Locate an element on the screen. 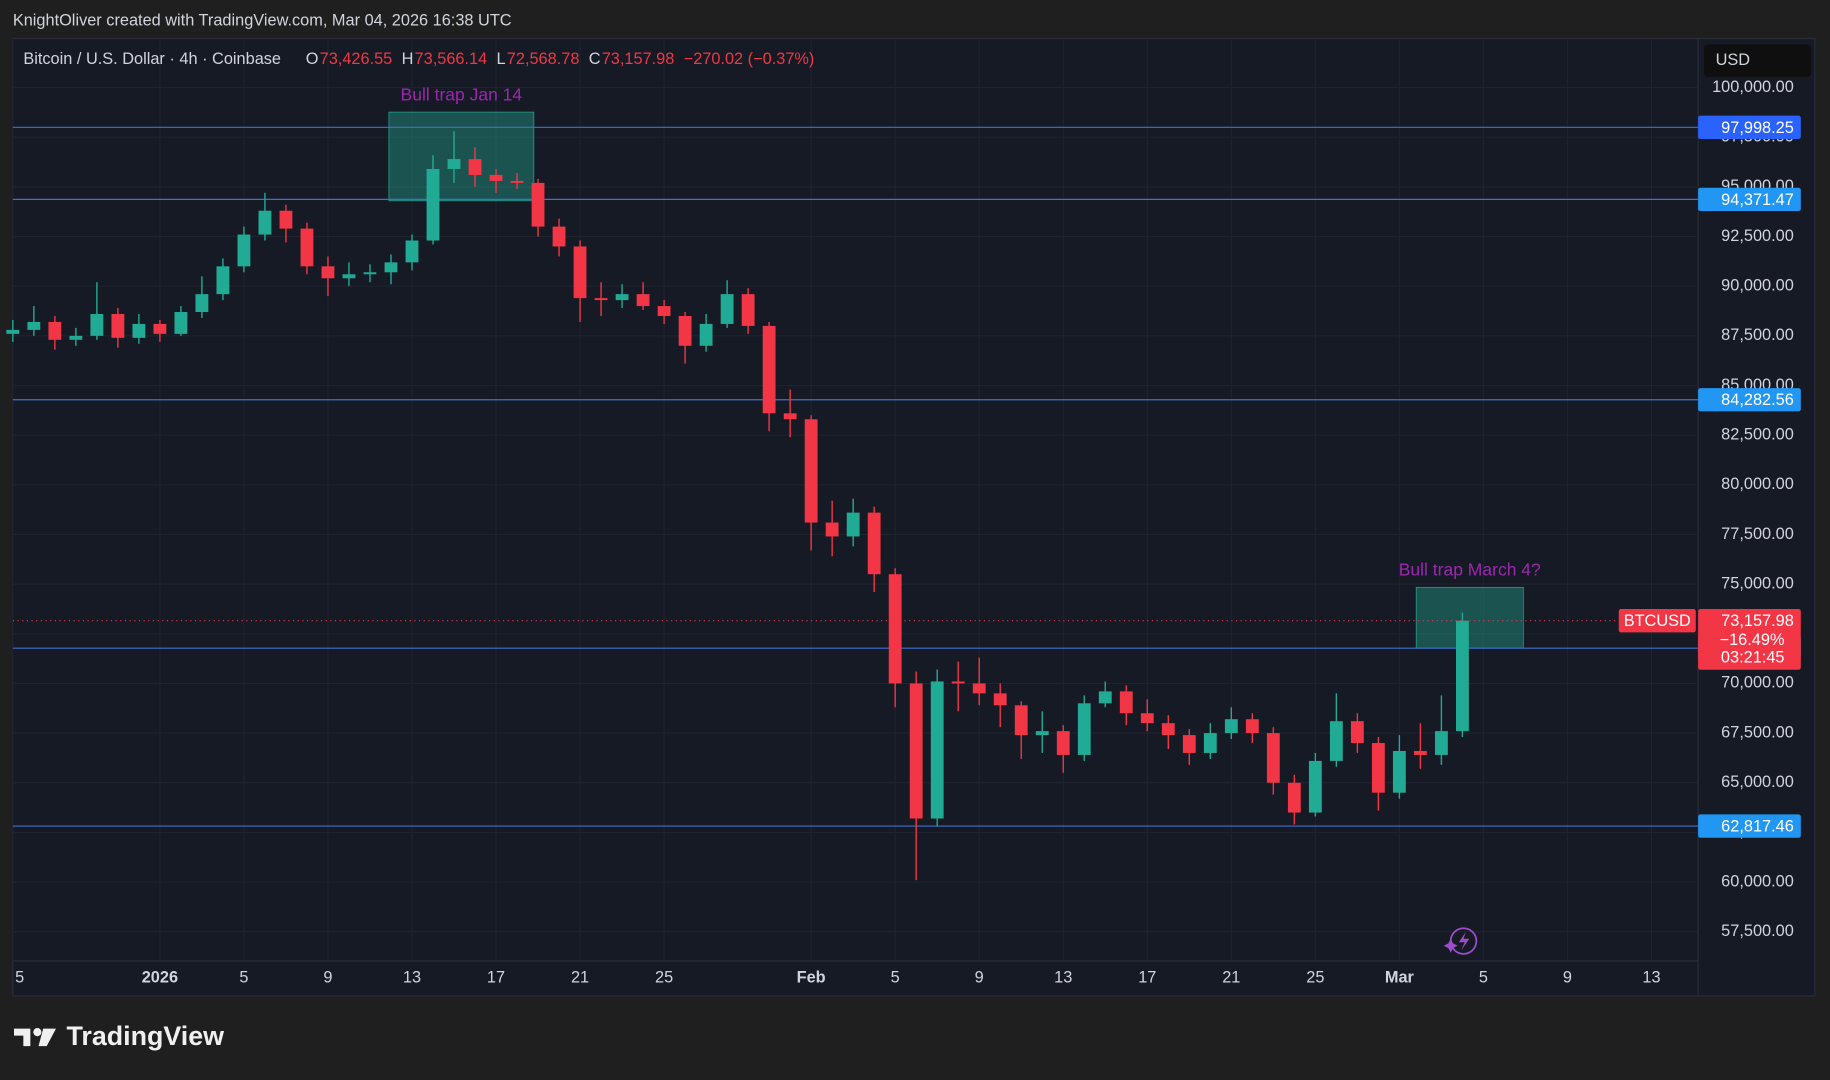 This screenshot has width=1830, height=1080. y-tick-label: 65,000.00 is located at coordinates (1757, 782).